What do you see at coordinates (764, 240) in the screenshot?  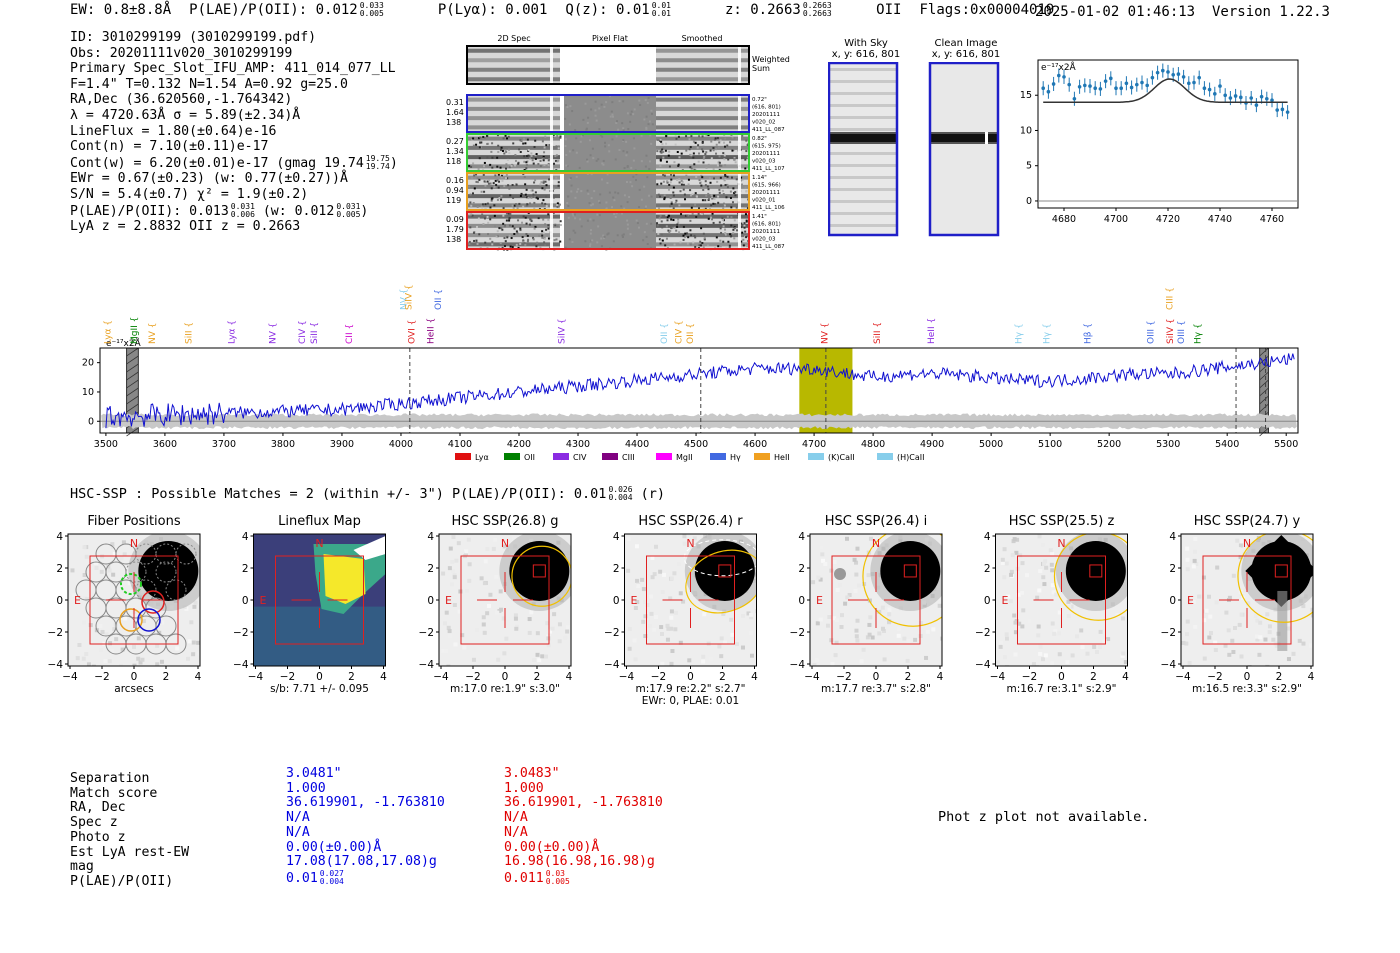 I see `cutout-row-meta: v020_03` at bounding box center [764, 240].